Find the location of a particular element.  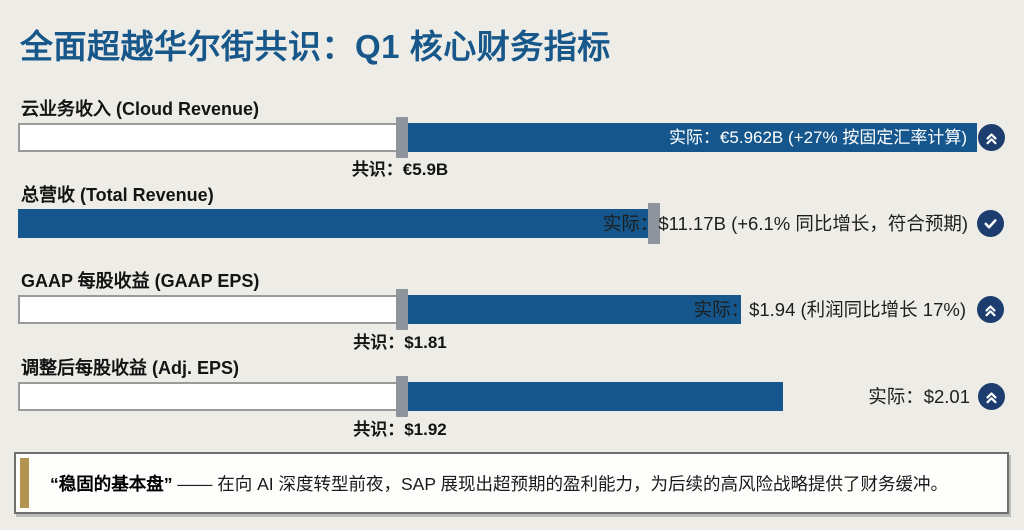

metric-label: GAAP 每股收益 (GAAP EPS) is located at coordinates (140, 281).